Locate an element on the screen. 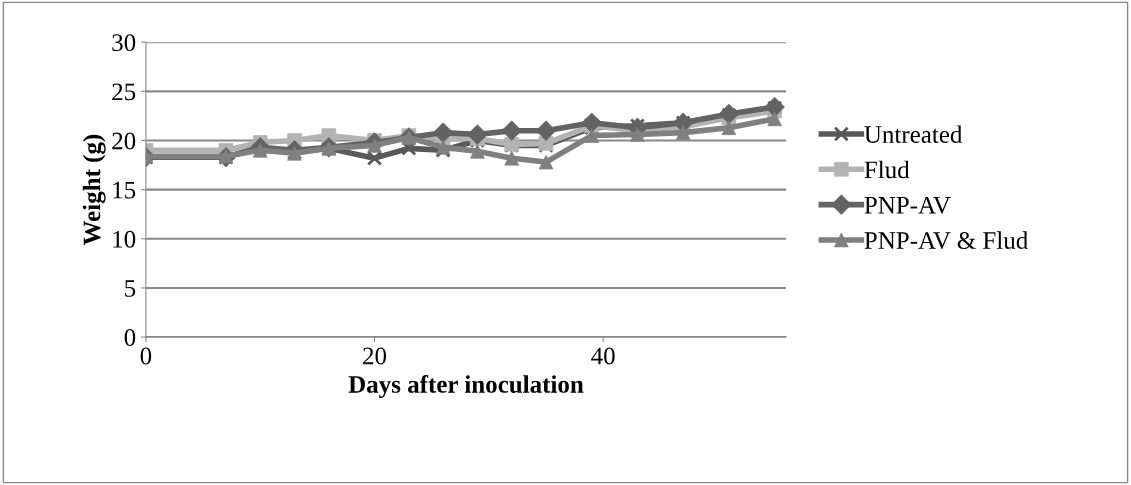 Image resolution: width=1131 pixels, height=485 pixels. y-tick-label: 25 is located at coordinates (124, 92).